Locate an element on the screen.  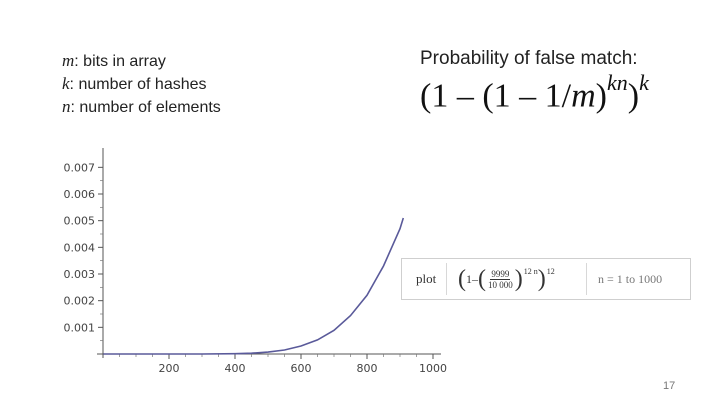
y-tick-label: 0.007 is located at coordinates (80, 167).